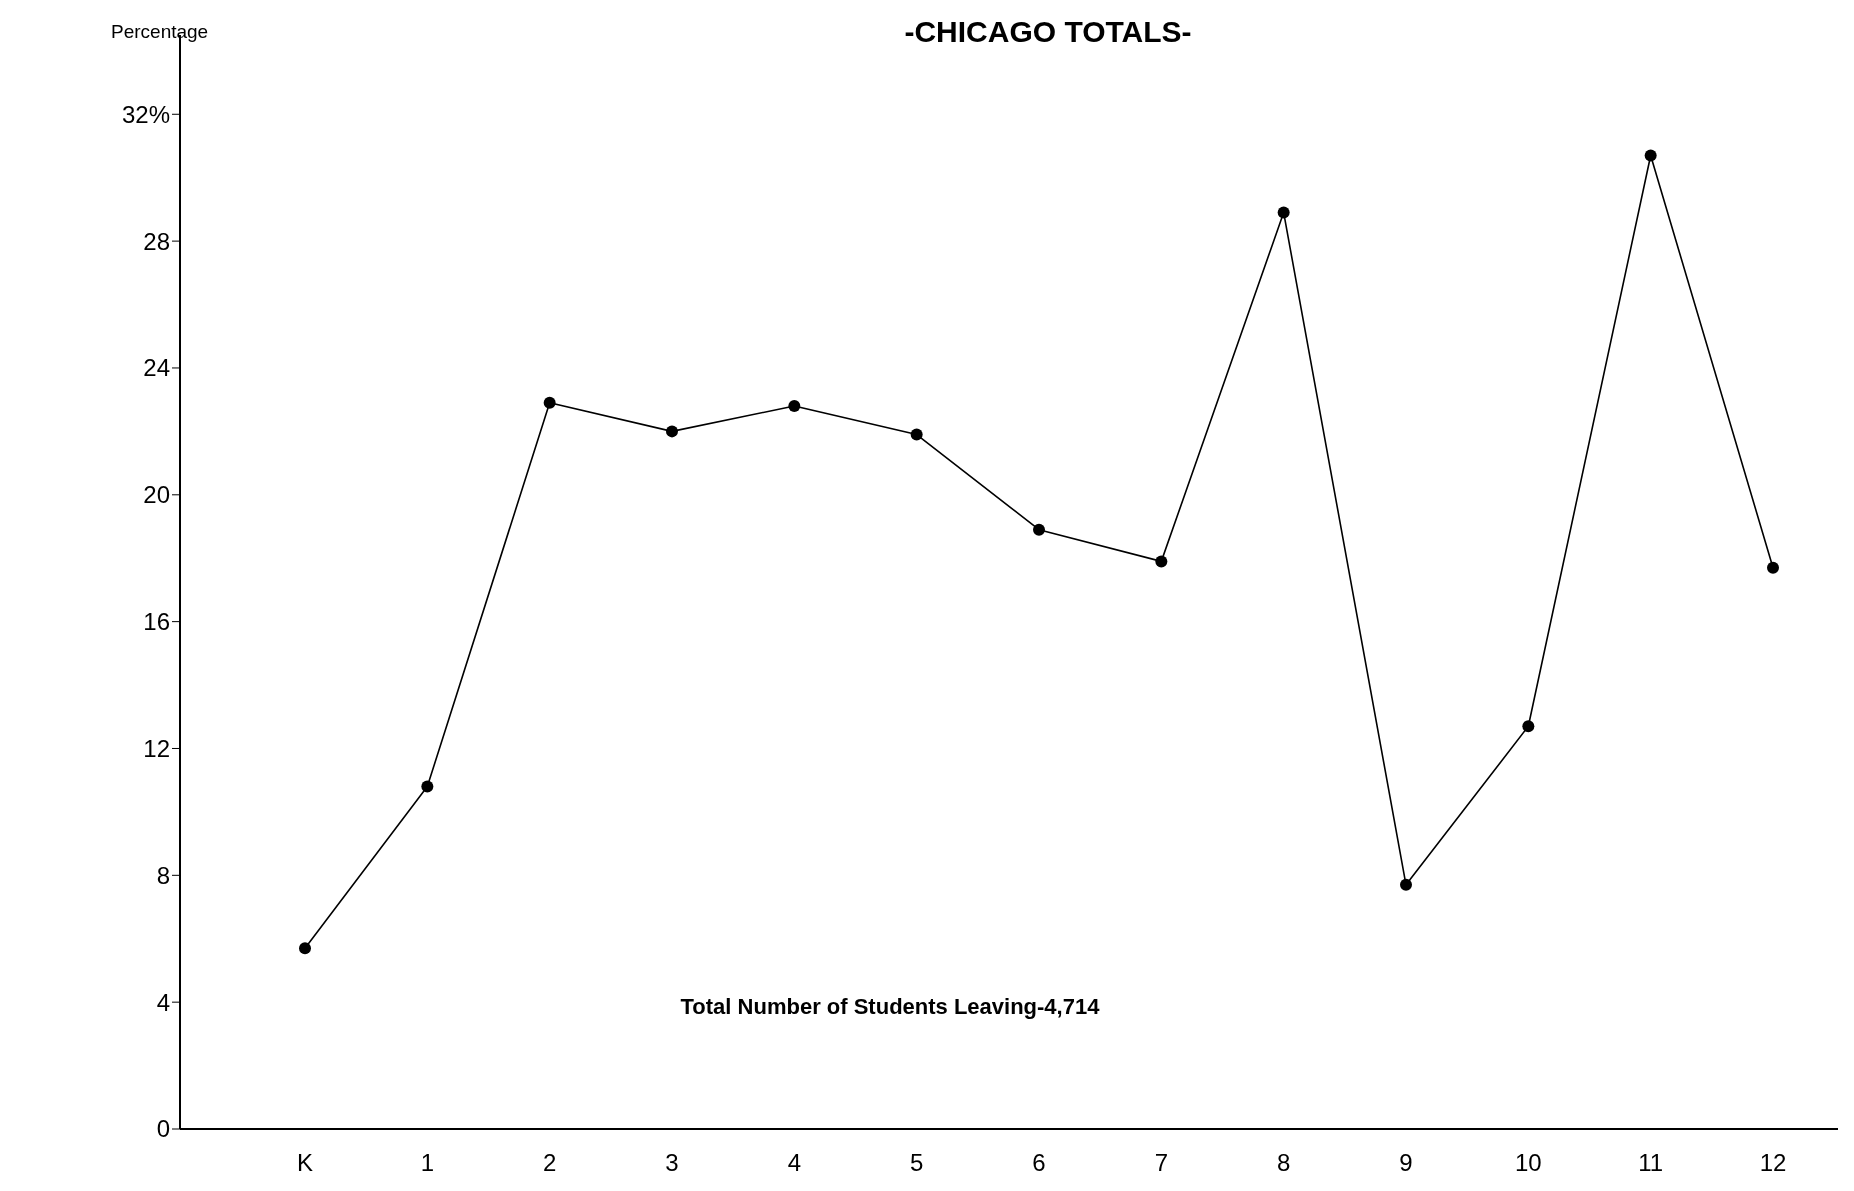 Image resolution: width=1854 pixels, height=1191 pixels. Describe the element at coordinates (427, 1162) in the screenshot. I see `x-tick-label: 1` at that location.